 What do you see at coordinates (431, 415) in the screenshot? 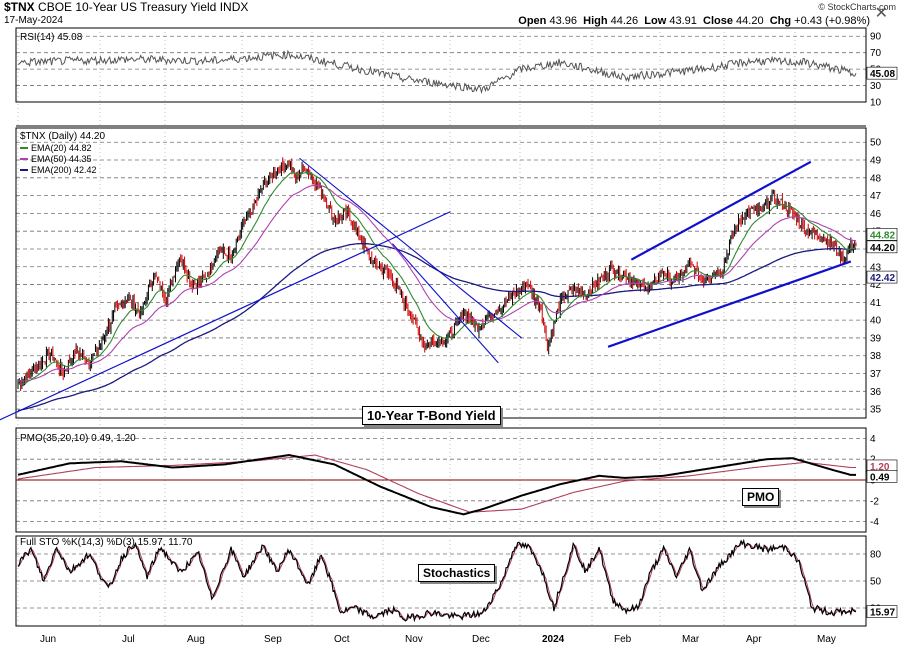
I see `annotation-main: 10-Year T-Bond Yield` at bounding box center [431, 415].